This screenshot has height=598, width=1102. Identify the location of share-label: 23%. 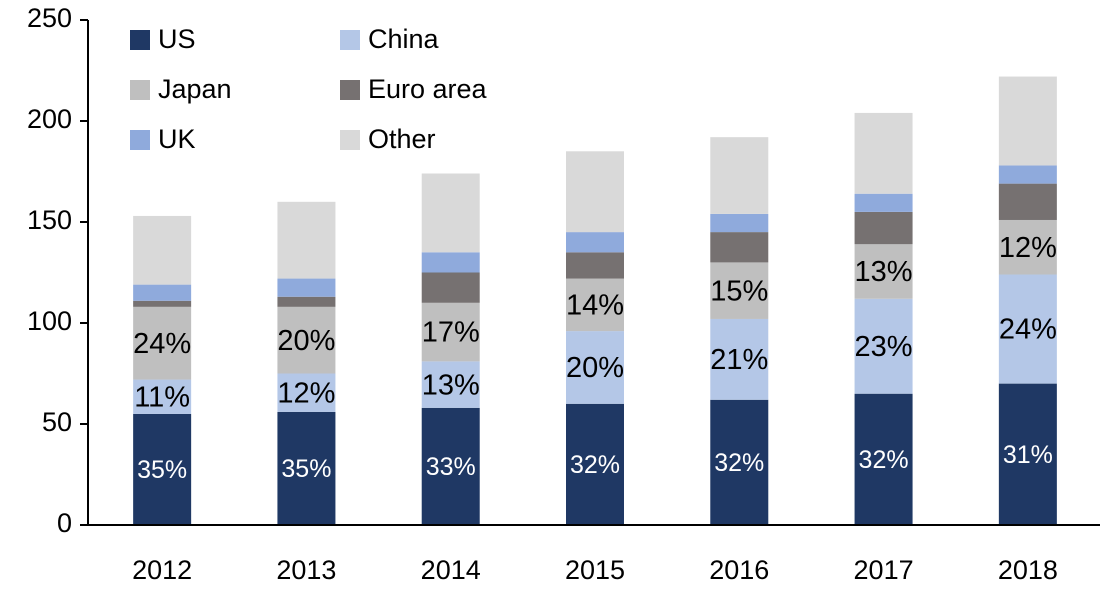
(884, 347).